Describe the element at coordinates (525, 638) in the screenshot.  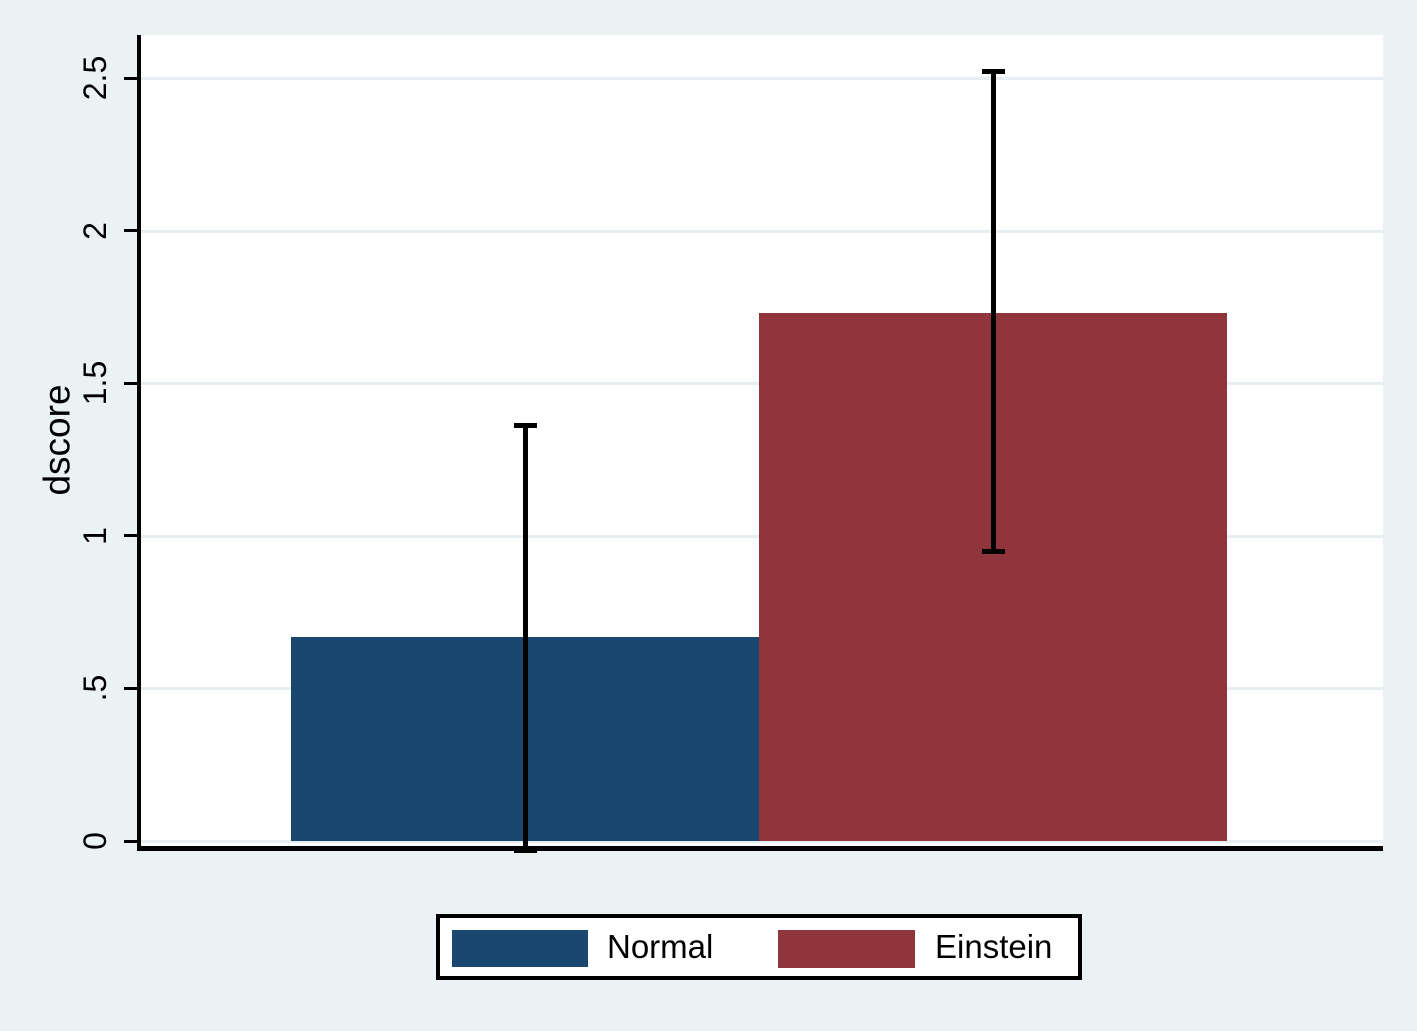
I see `error-bar-line-normal` at that location.